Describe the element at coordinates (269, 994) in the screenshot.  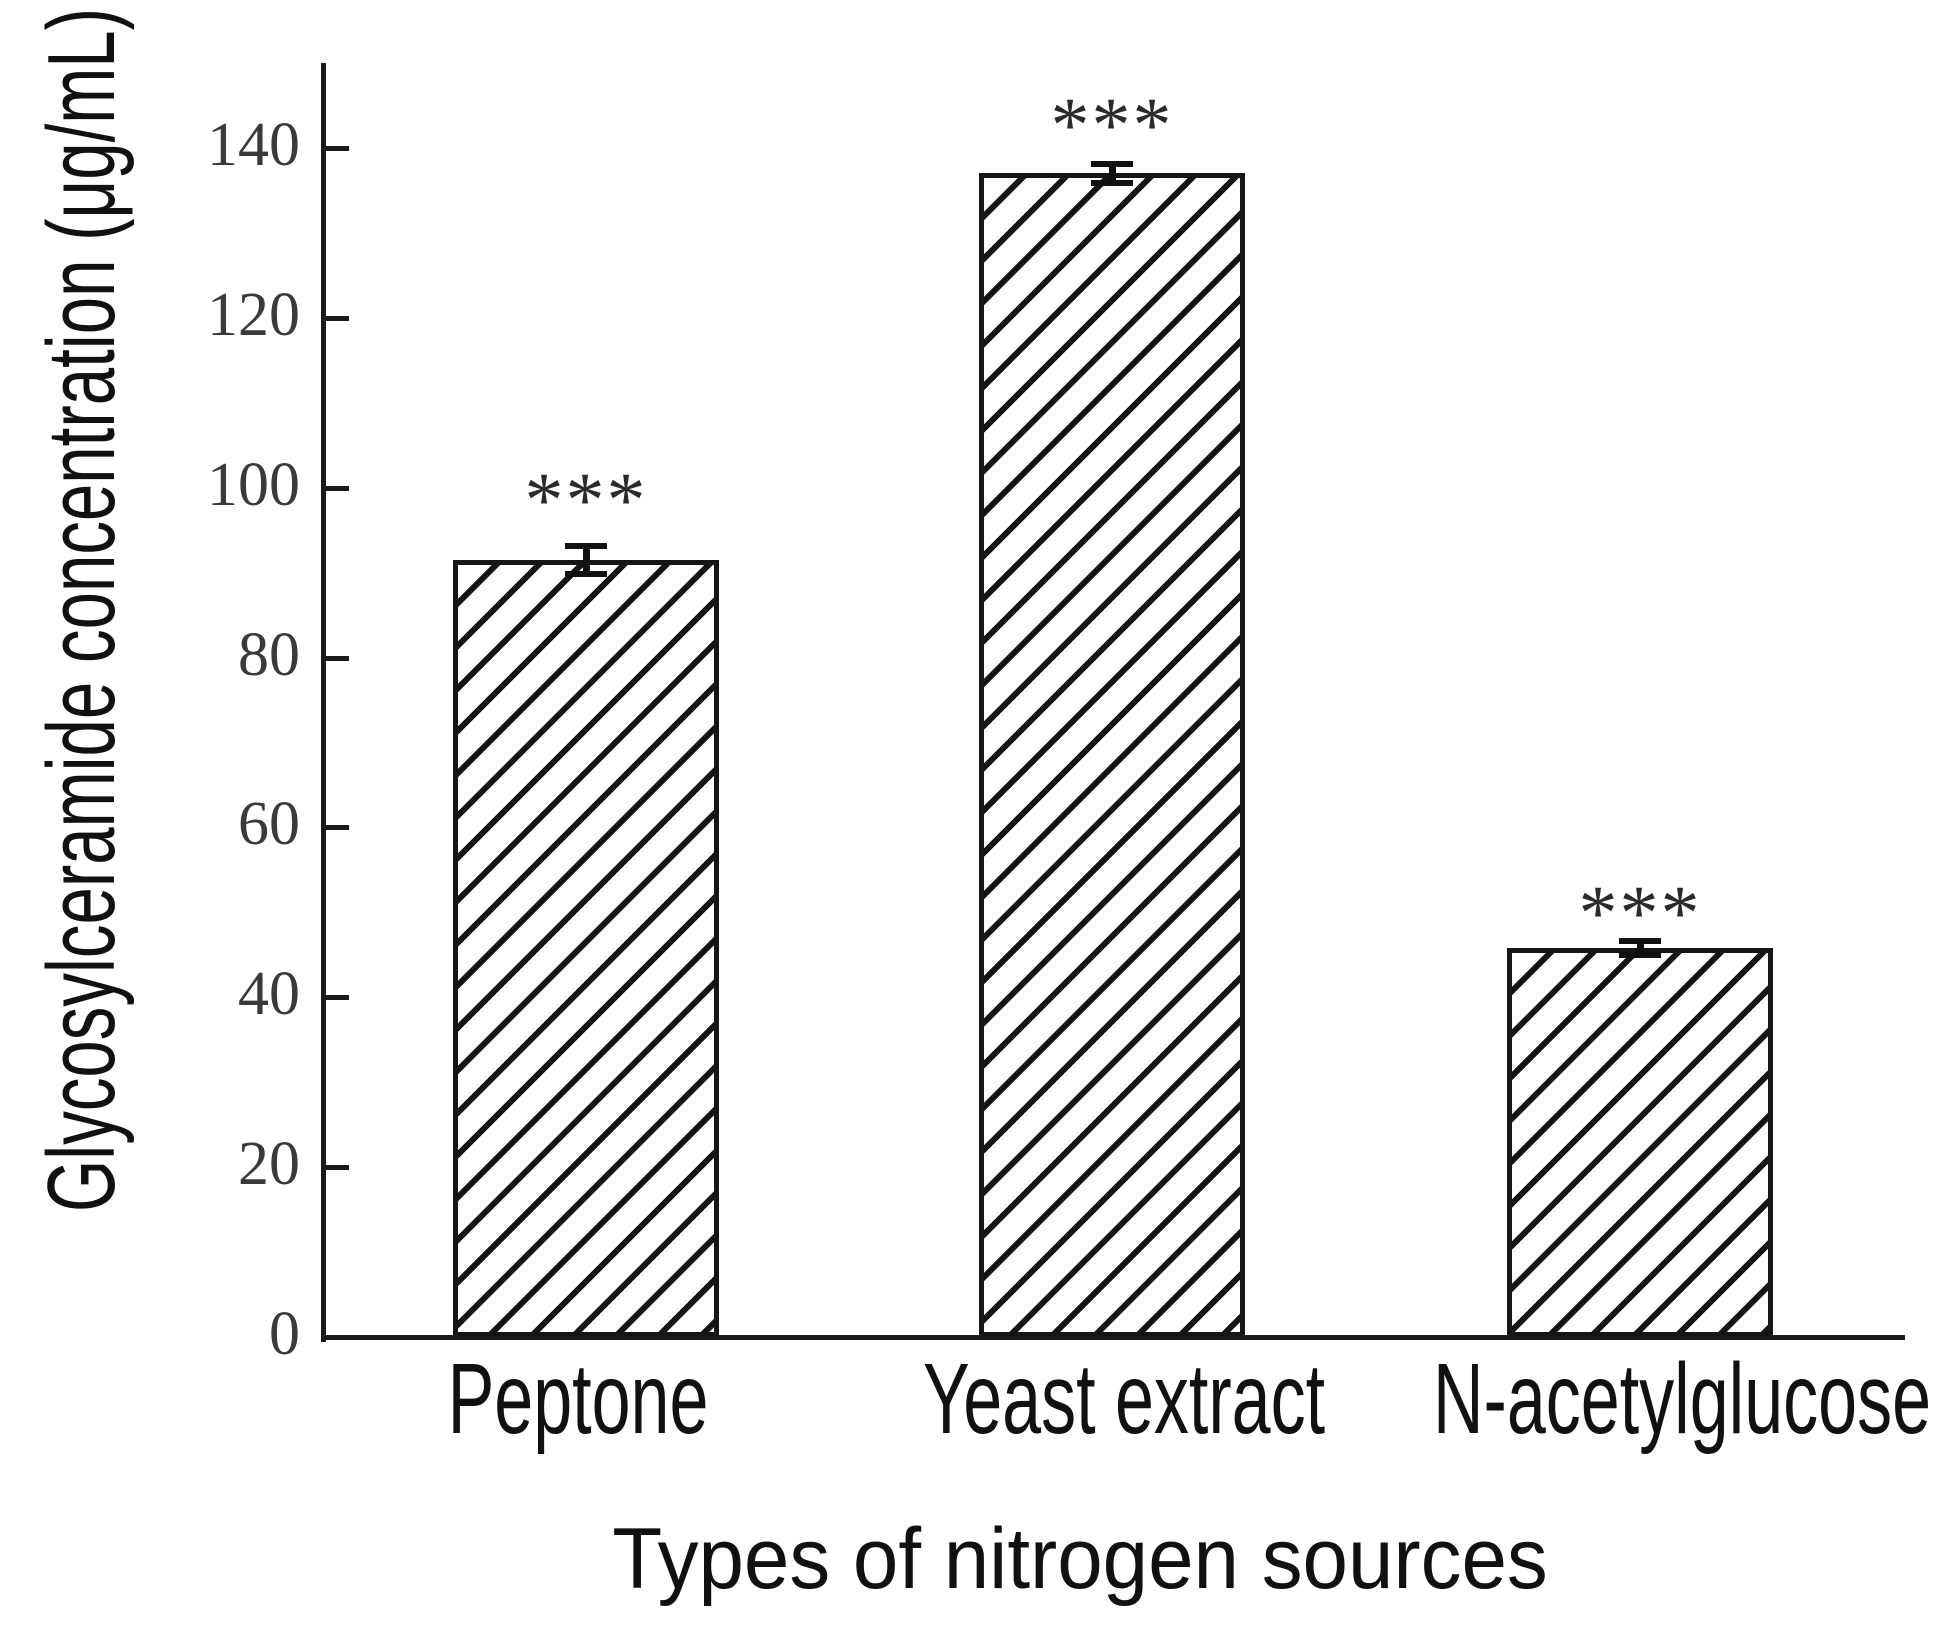
I see `y-tick-label: 40` at that location.